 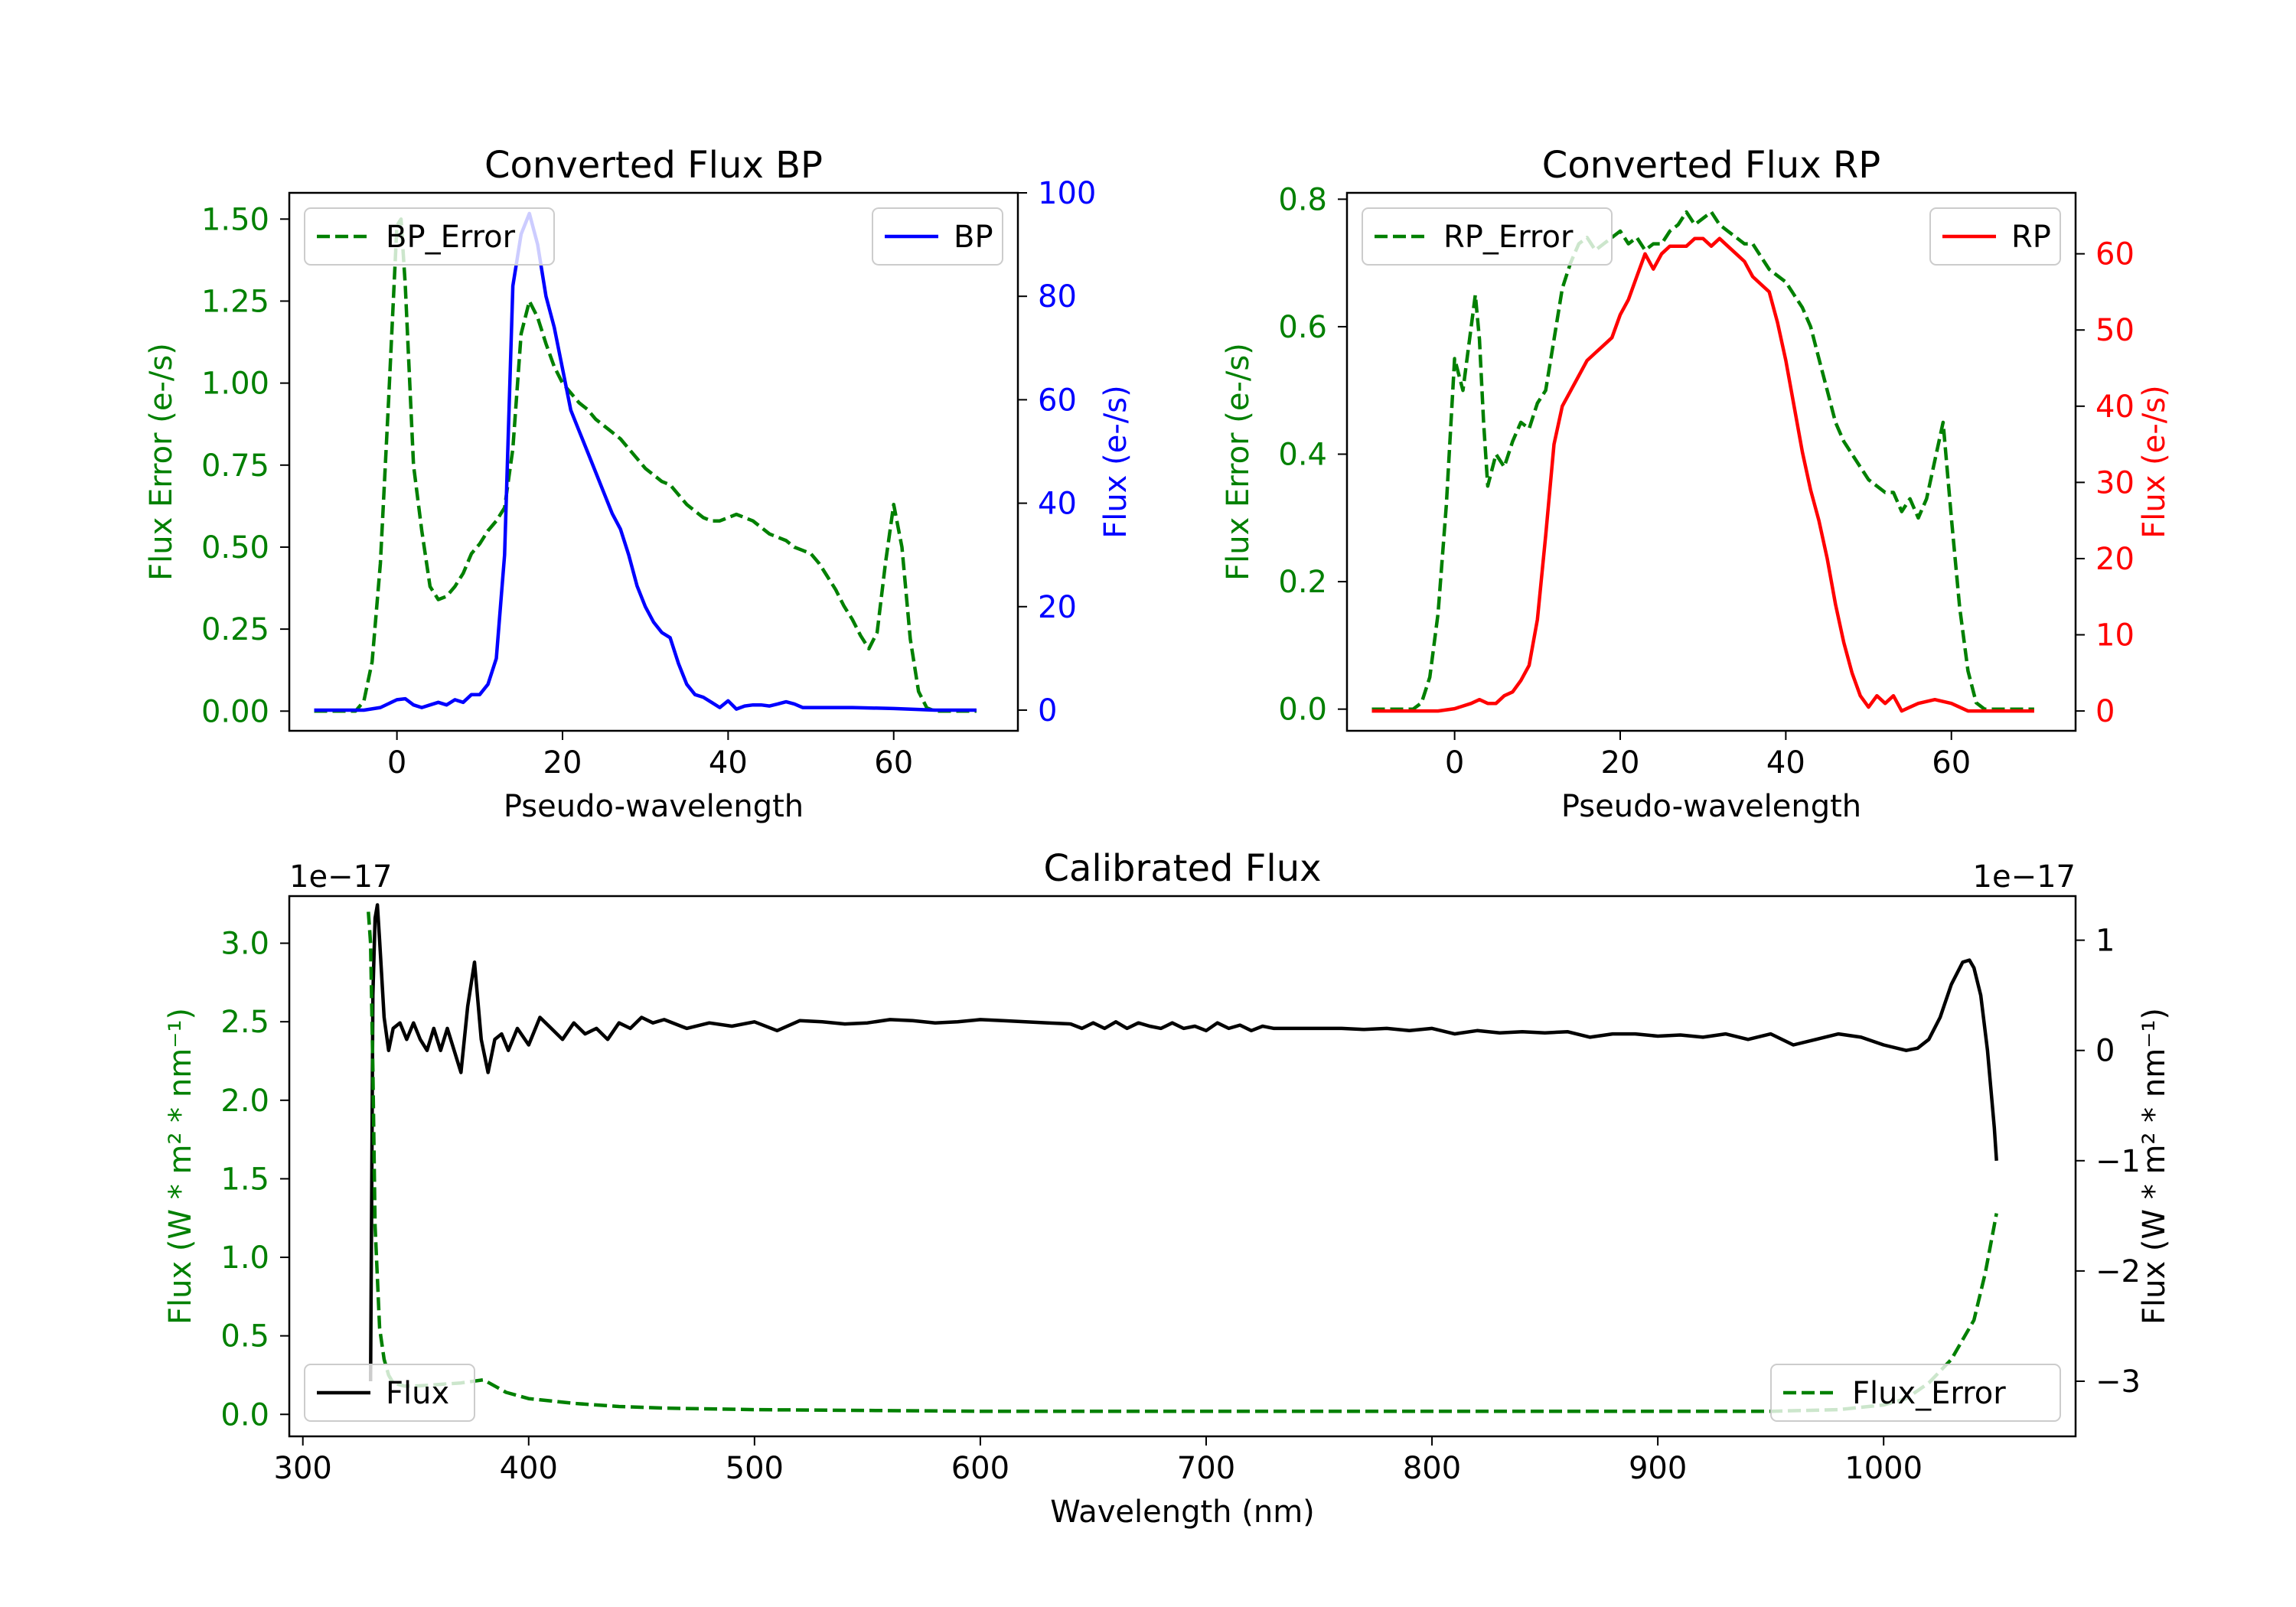 I want to click on right-y-tick-label: 1, so click(x=2105, y=941).